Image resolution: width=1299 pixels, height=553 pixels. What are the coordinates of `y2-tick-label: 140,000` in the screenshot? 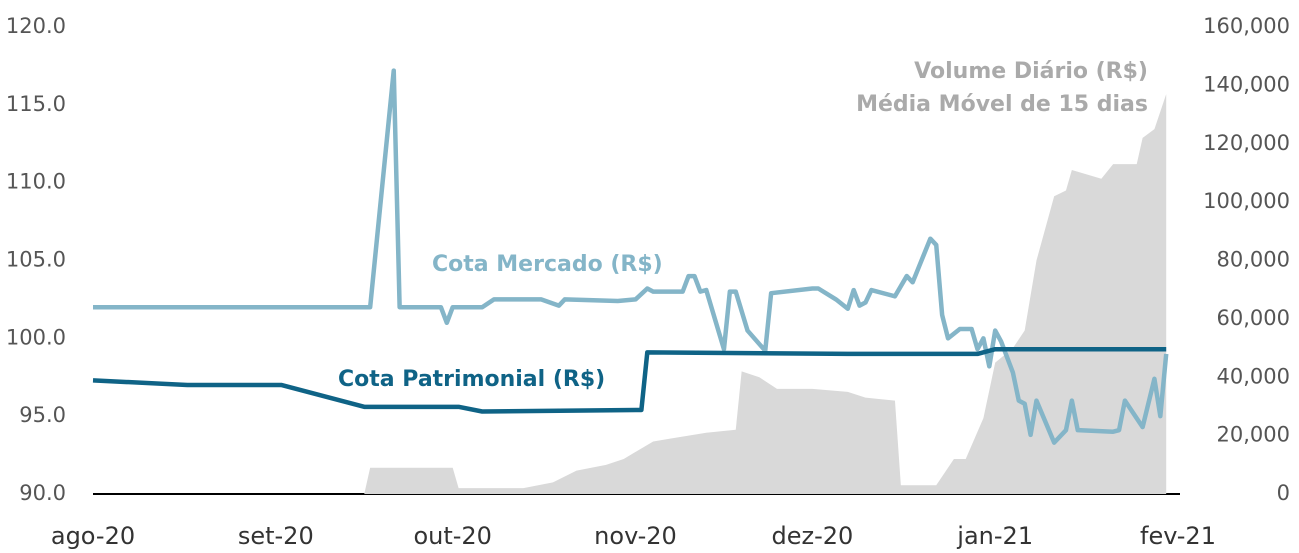 It's located at (1246, 84).